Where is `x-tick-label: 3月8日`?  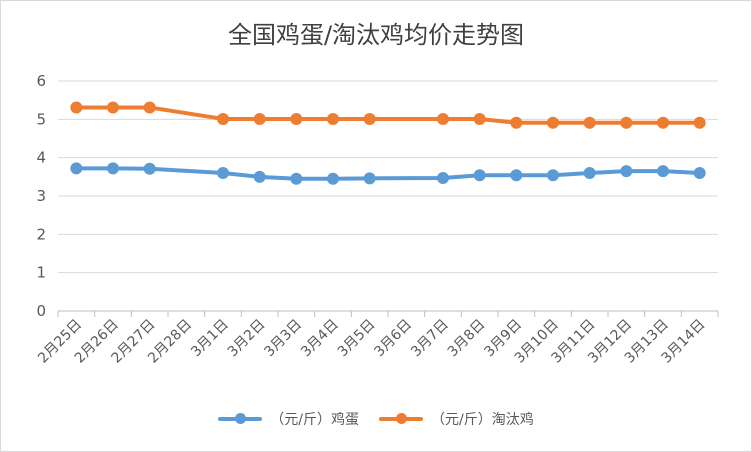 x-tick-label: 3月8日 is located at coordinates (467, 339).